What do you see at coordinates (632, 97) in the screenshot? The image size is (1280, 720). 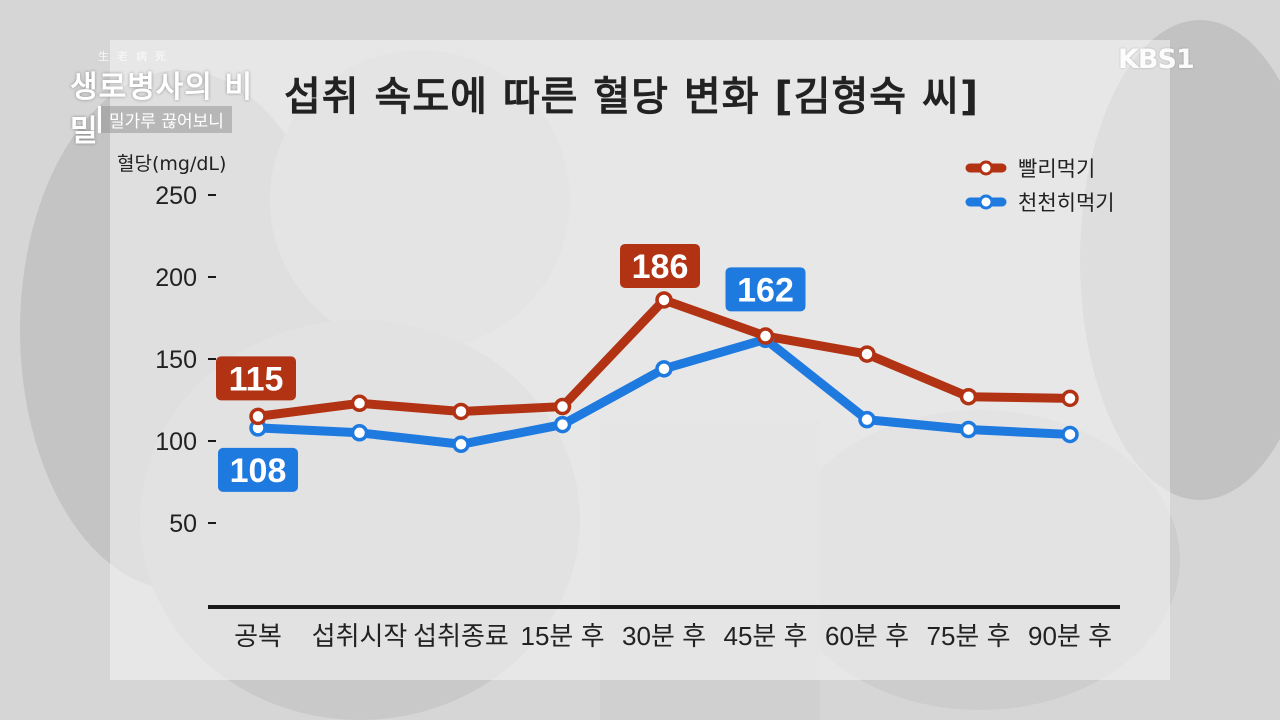 I see `chart-title: 섭취 속도에 따른 혈당 변화 [김형숙 씨]` at bounding box center [632, 97].